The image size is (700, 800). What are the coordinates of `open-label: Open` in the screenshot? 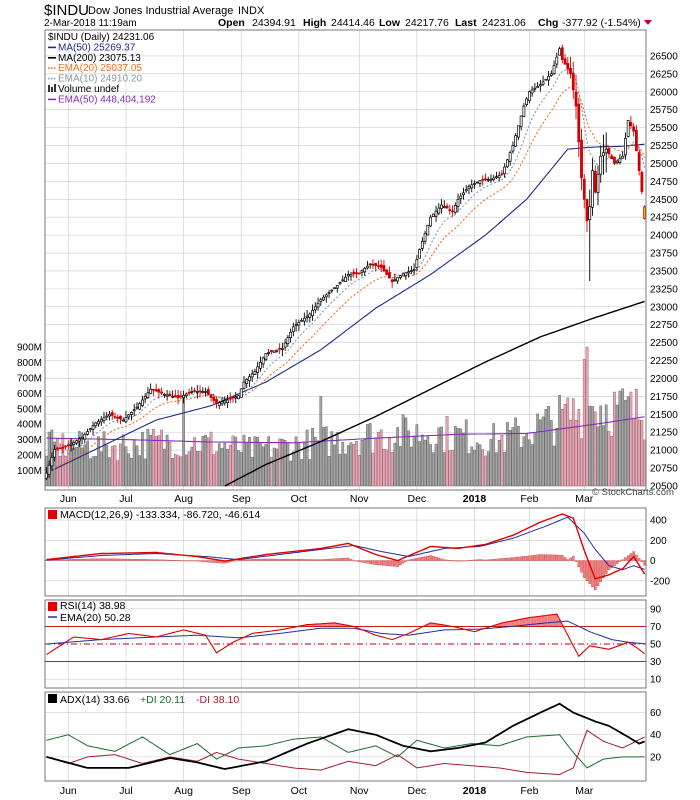 It's located at (231, 23).